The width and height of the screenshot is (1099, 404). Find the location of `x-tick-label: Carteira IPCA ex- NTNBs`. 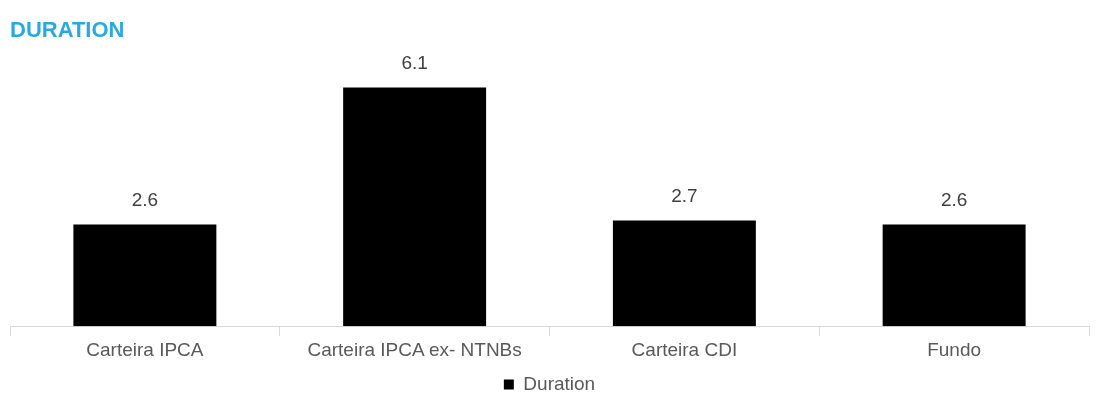

x-tick-label: Carteira IPCA ex- NTNBs is located at coordinates (414, 349).